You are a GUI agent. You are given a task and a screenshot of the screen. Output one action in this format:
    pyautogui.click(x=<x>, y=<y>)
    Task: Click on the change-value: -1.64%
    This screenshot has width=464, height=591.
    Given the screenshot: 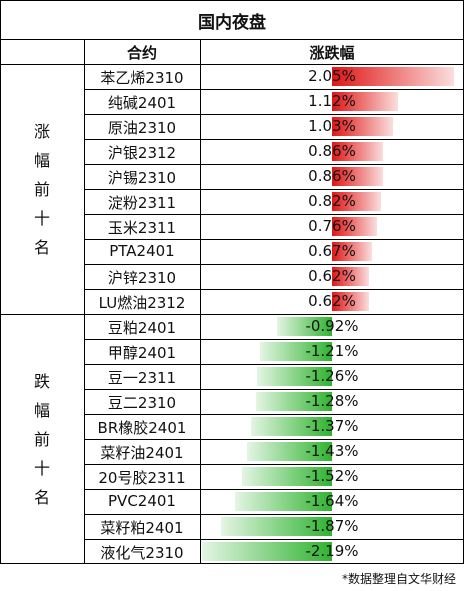 What is the action you would take?
    pyautogui.click(x=332, y=501)
    